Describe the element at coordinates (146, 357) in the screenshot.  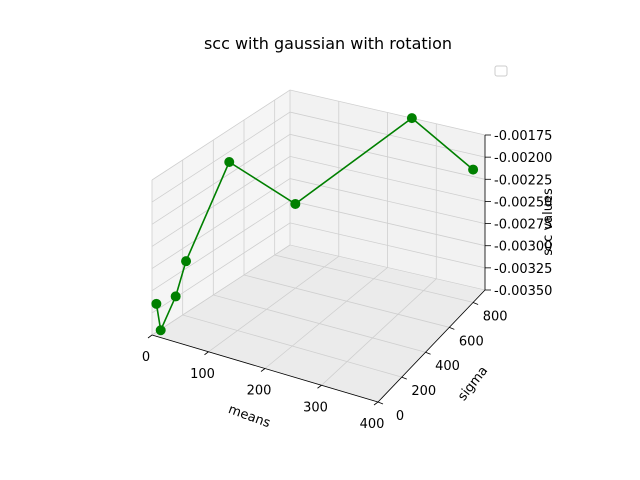
I see `x-tick-label: 0` at that location.